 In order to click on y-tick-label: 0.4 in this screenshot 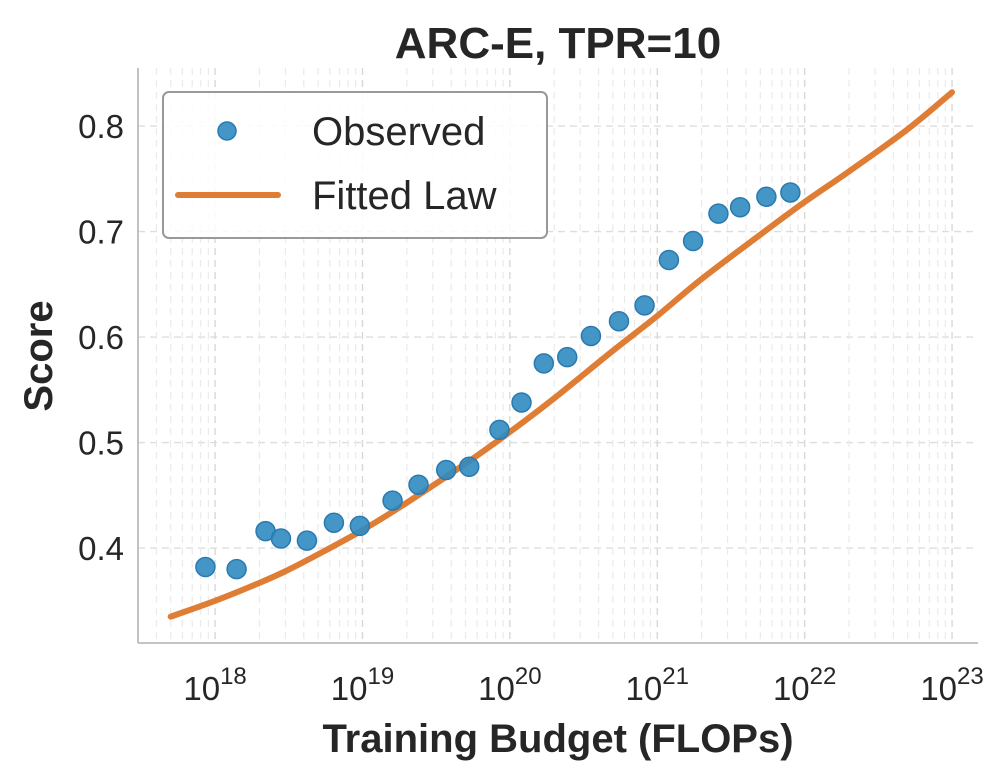, I will do `click(101, 548)`.